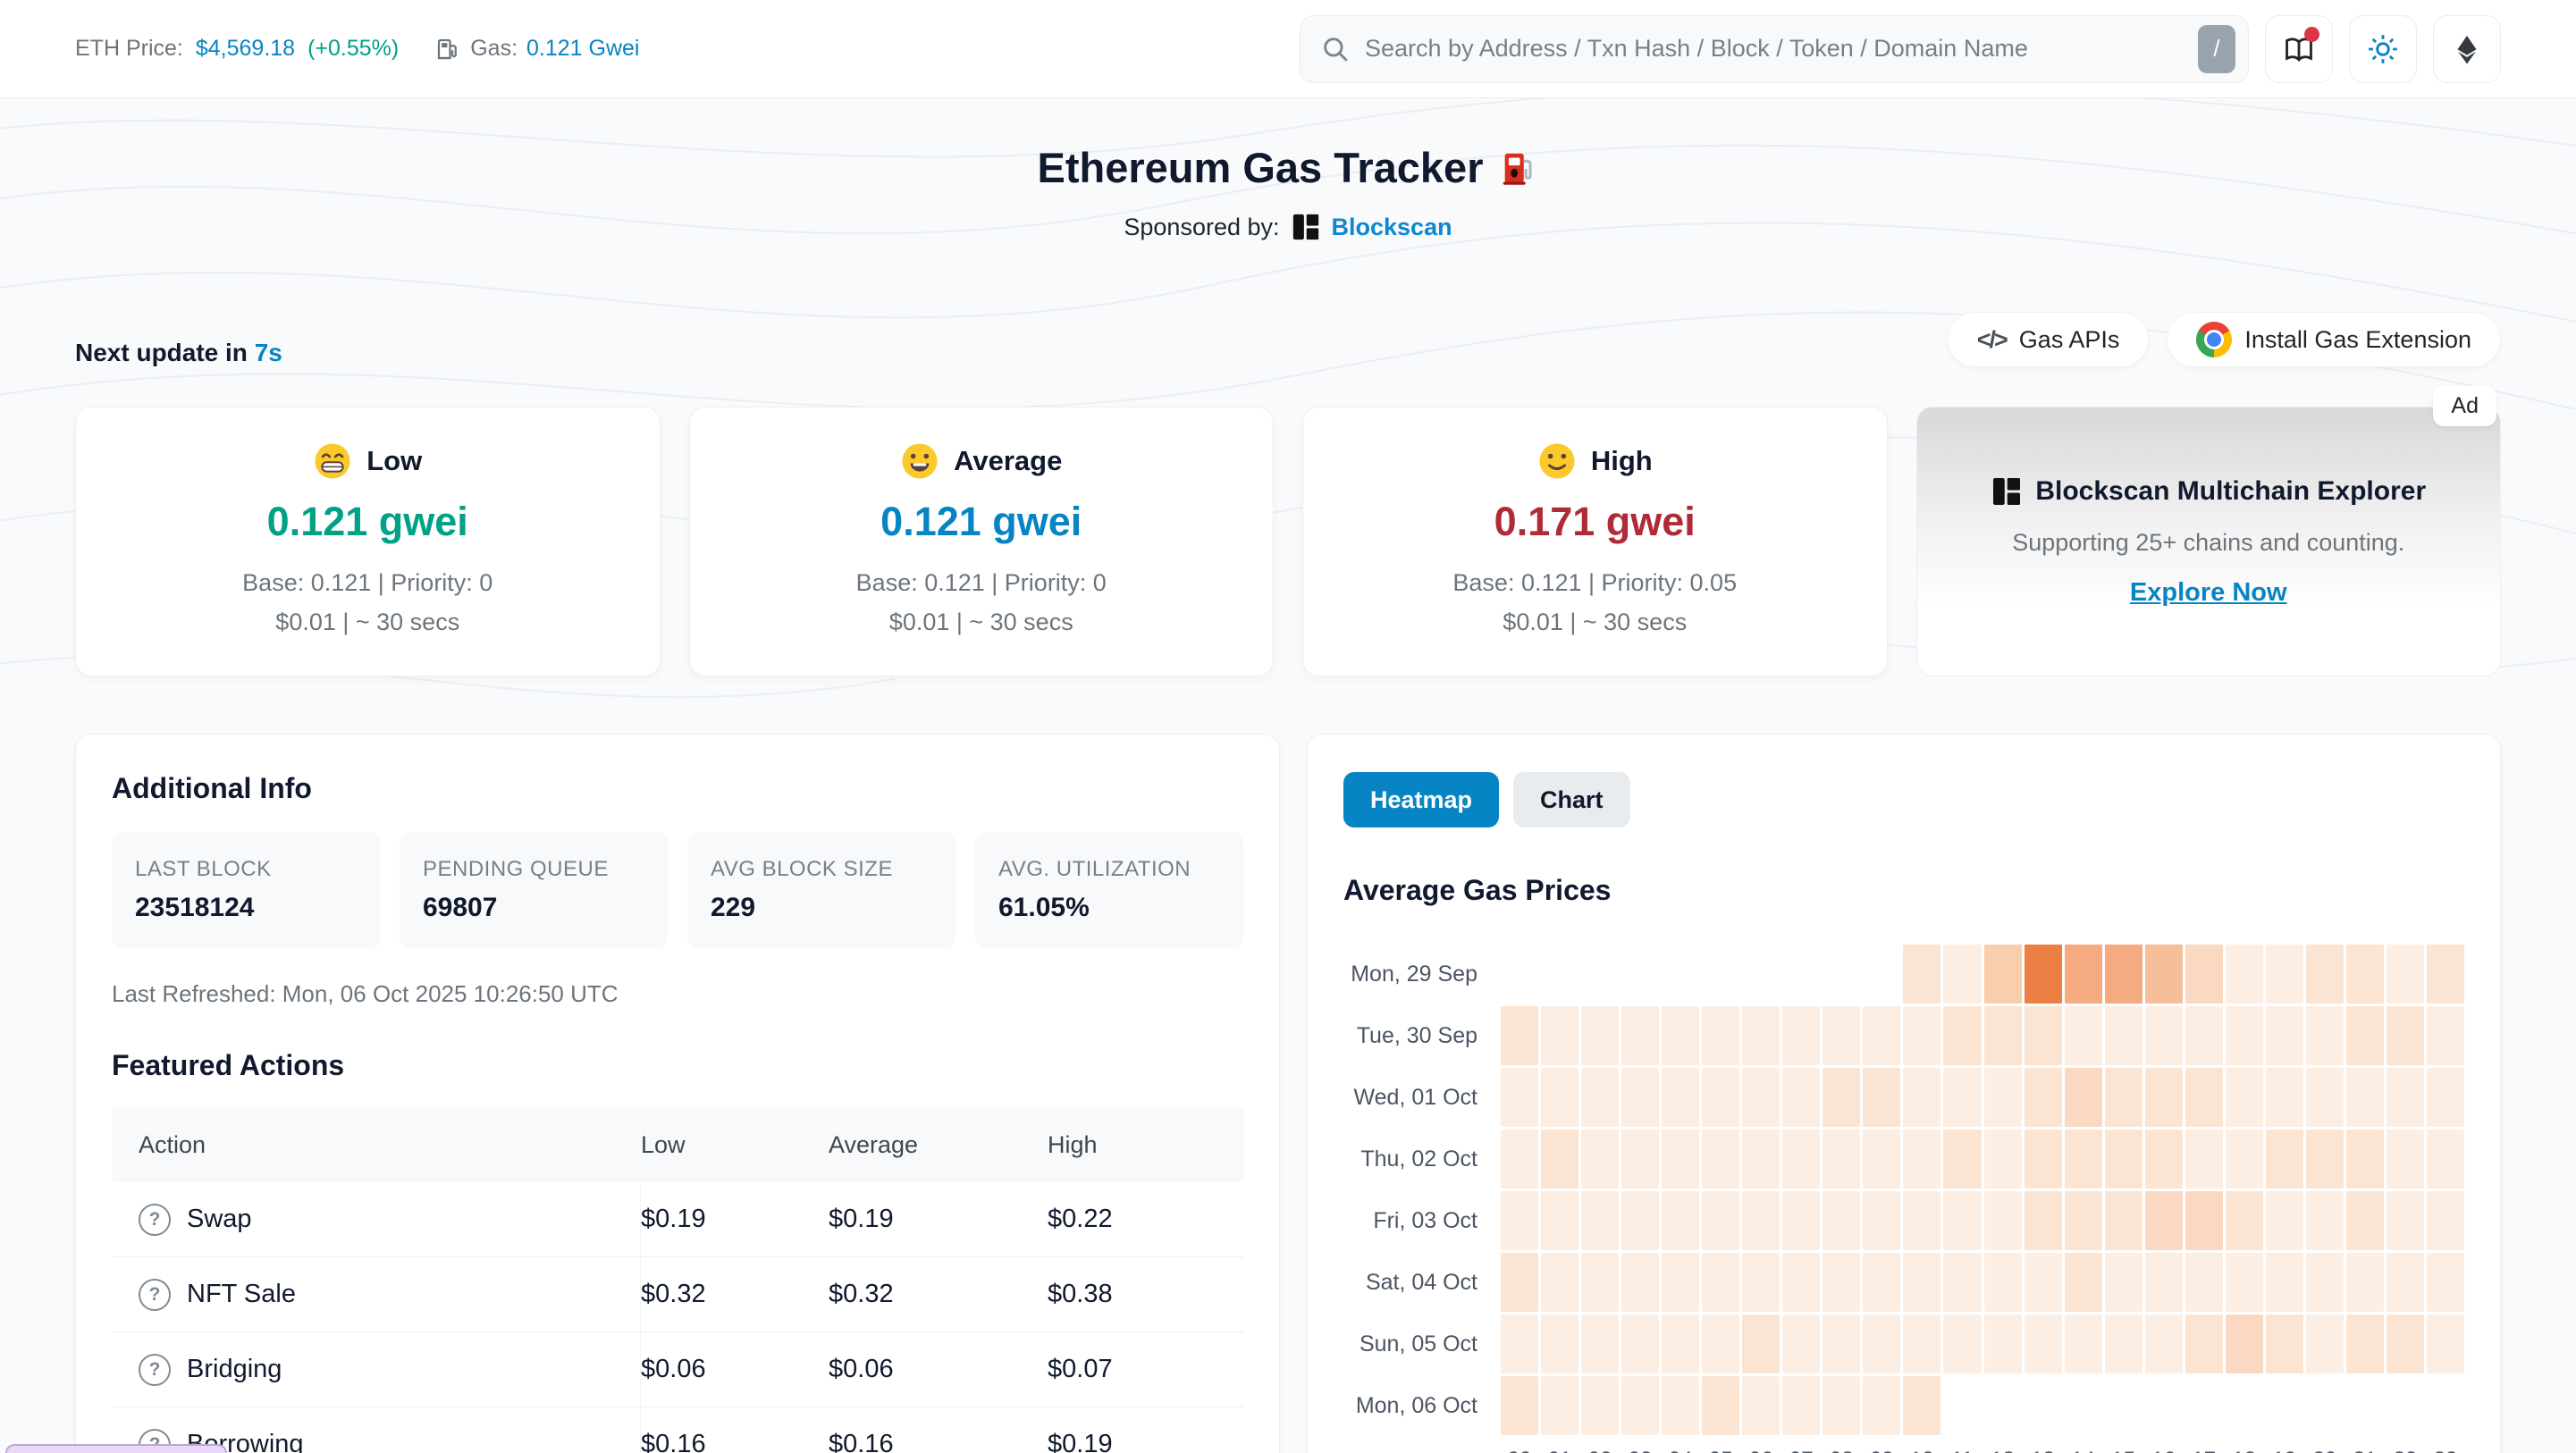  Describe the element at coordinates (2208, 592) in the screenshot. I see `explore-now-link: Explore Now` at that location.